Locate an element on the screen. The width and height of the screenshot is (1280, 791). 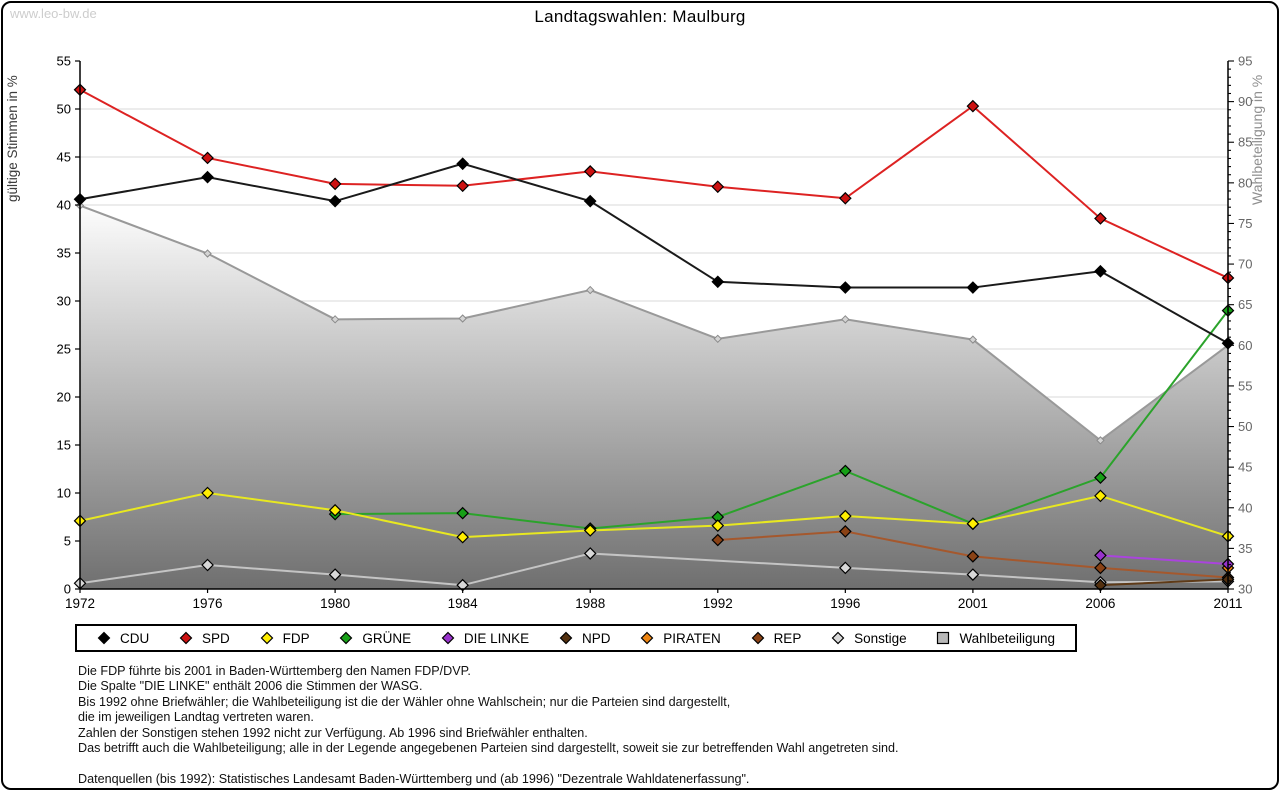
legend-item-cdu: CDU is located at coordinates (123, 638).